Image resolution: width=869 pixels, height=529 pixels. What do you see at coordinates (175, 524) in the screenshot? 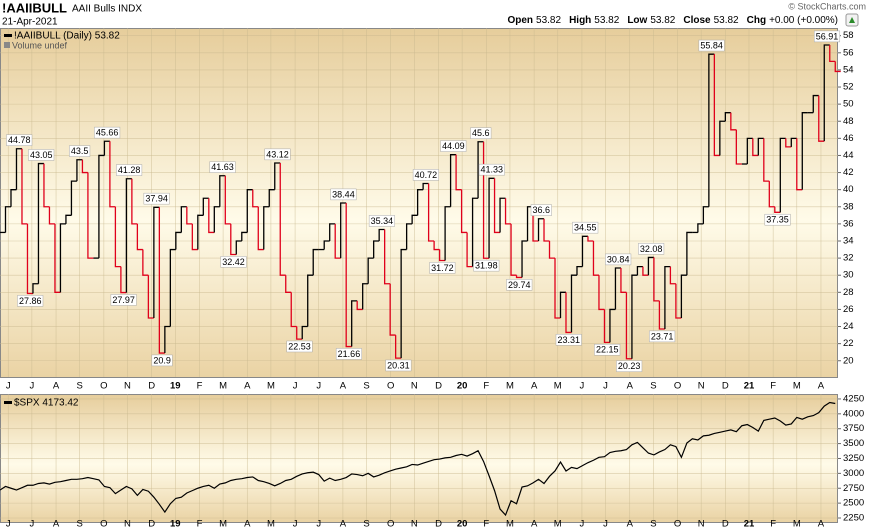
I see `x-tick-label: 19` at bounding box center [175, 524].